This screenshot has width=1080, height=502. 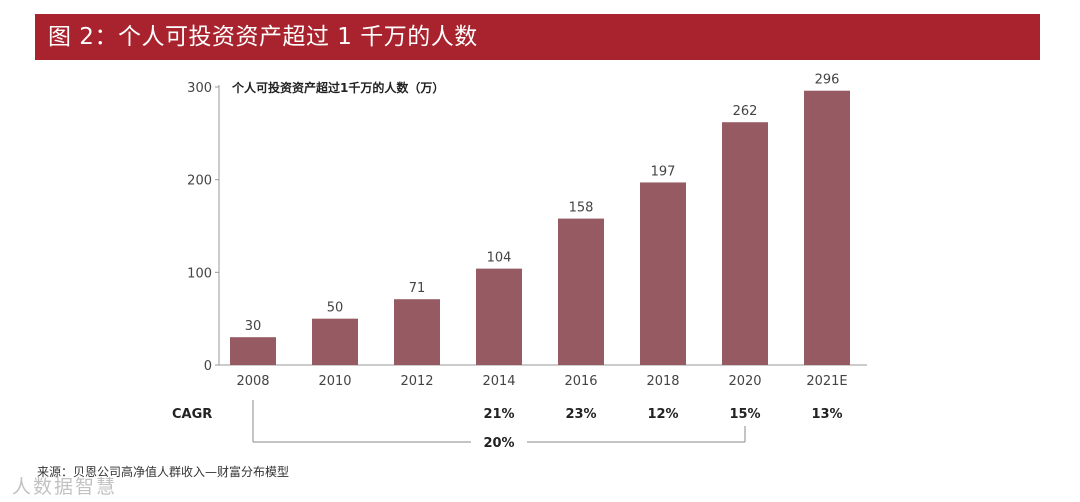 What do you see at coordinates (827, 80) in the screenshot?
I see `data-label: 296` at bounding box center [827, 80].